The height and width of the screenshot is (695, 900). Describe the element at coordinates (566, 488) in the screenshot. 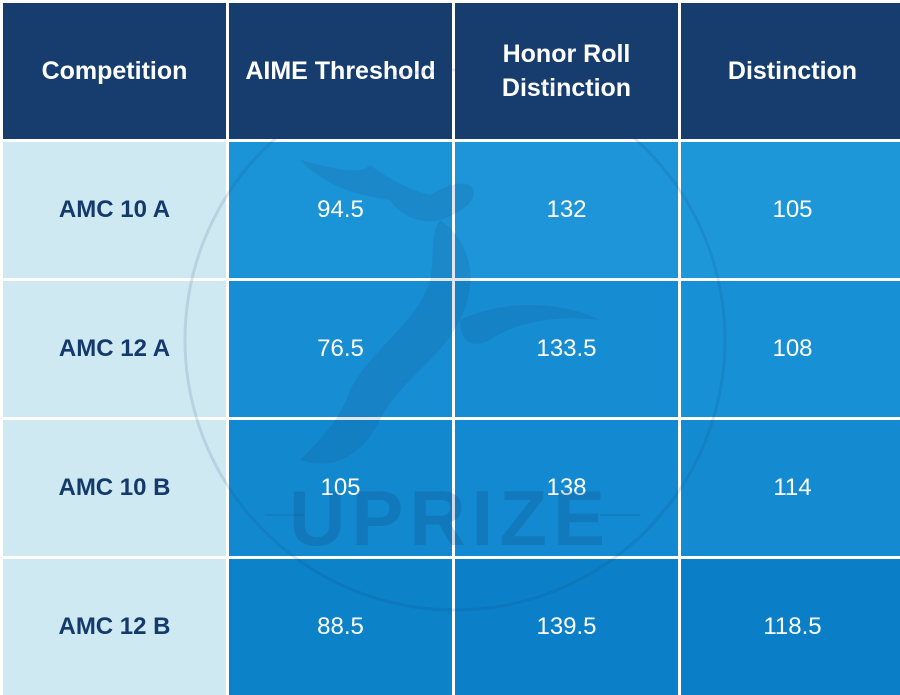

I see `cell-honor-amc10b: 138` at that location.